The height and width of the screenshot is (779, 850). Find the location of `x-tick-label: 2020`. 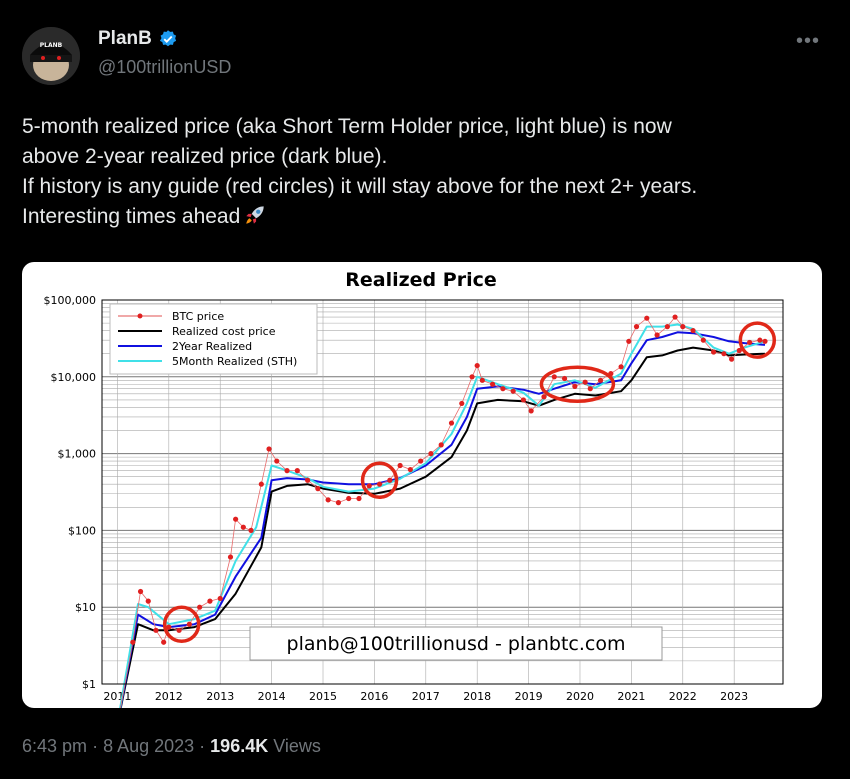

x-tick-label: 2020 is located at coordinates (580, 696).